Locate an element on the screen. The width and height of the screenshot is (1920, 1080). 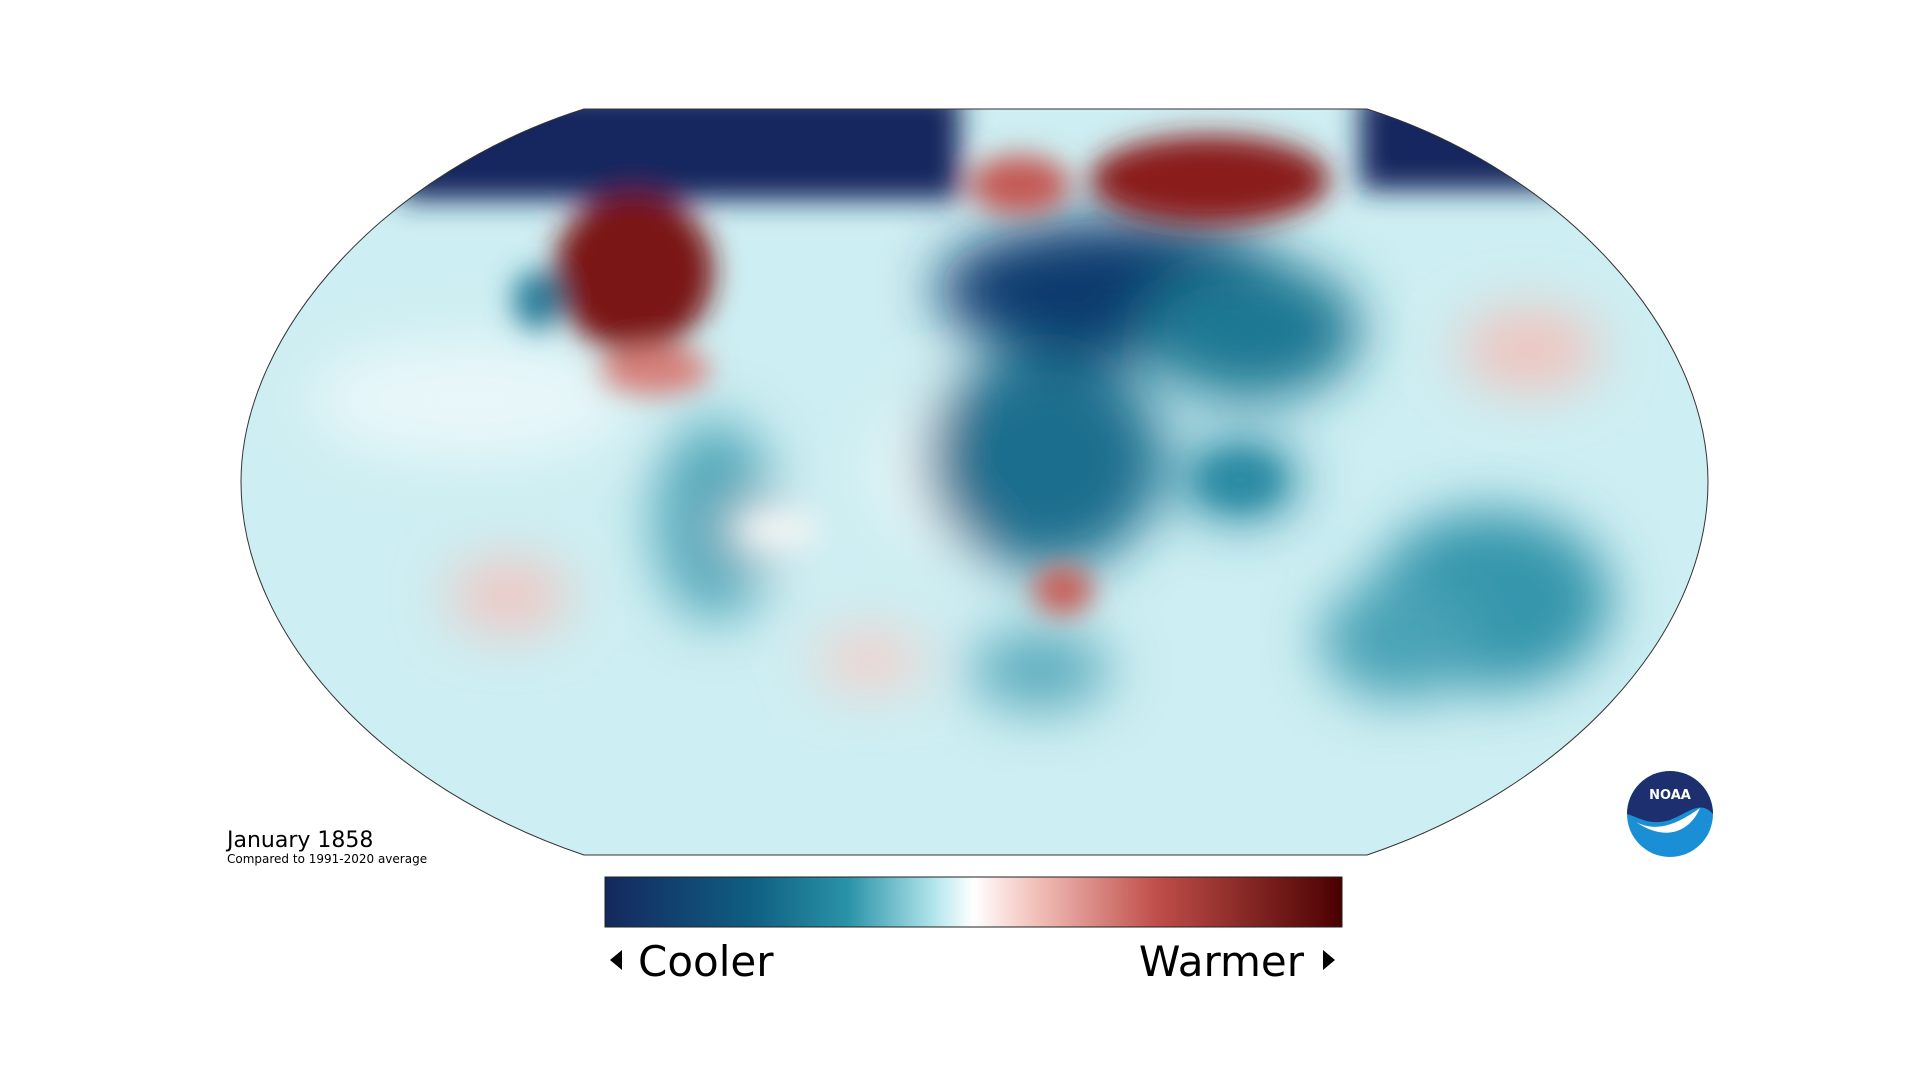
logo-text: NOAA is located at coordinates (1670, 795).